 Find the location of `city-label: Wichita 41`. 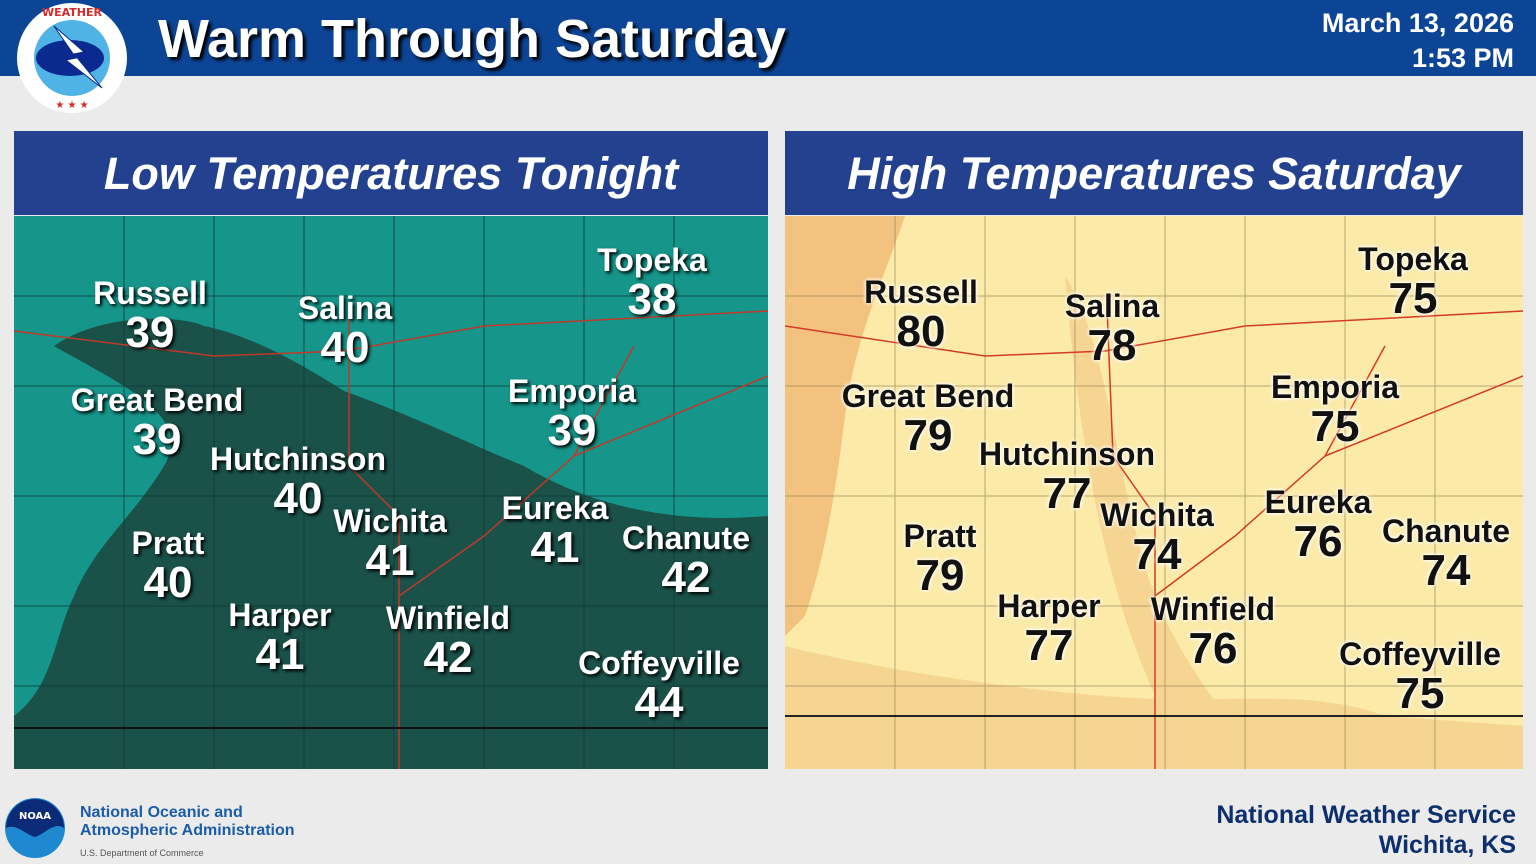

city-label: Wichita 41 is located at coordinates (390, 544).